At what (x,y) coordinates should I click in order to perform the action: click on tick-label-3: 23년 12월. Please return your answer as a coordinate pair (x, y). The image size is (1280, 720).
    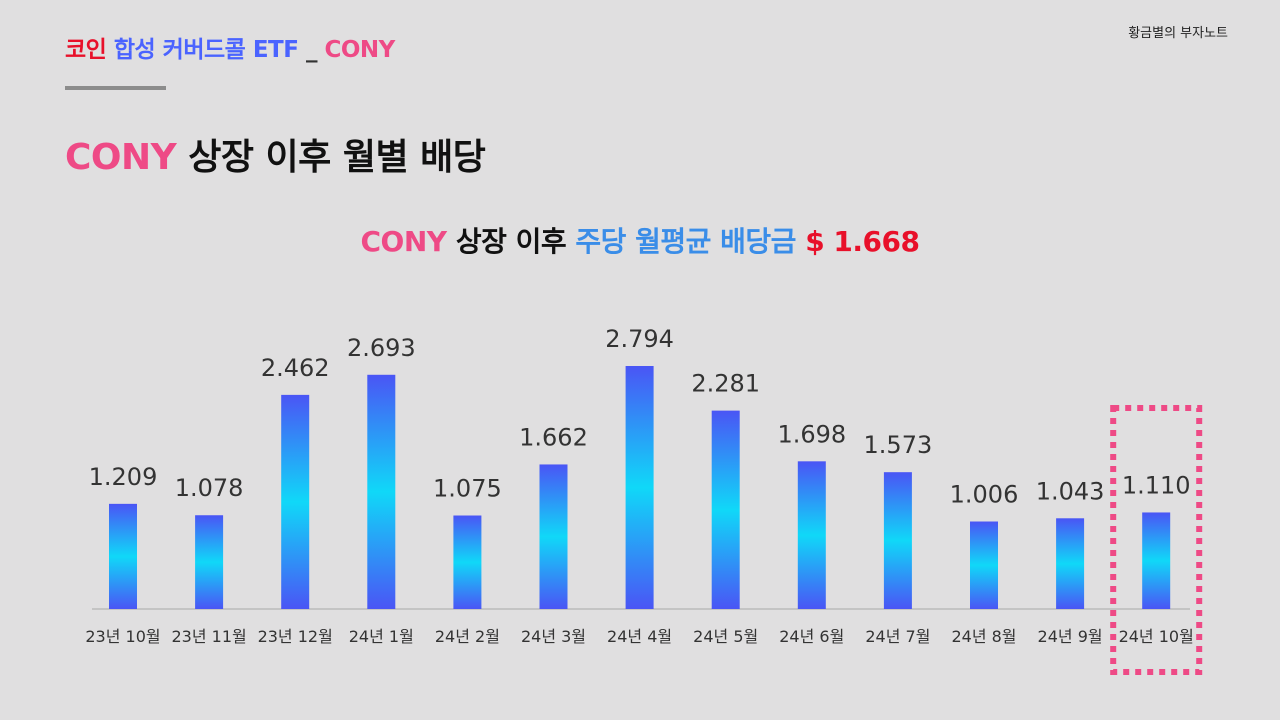
    Looking at the image, I should click on (295, 636).